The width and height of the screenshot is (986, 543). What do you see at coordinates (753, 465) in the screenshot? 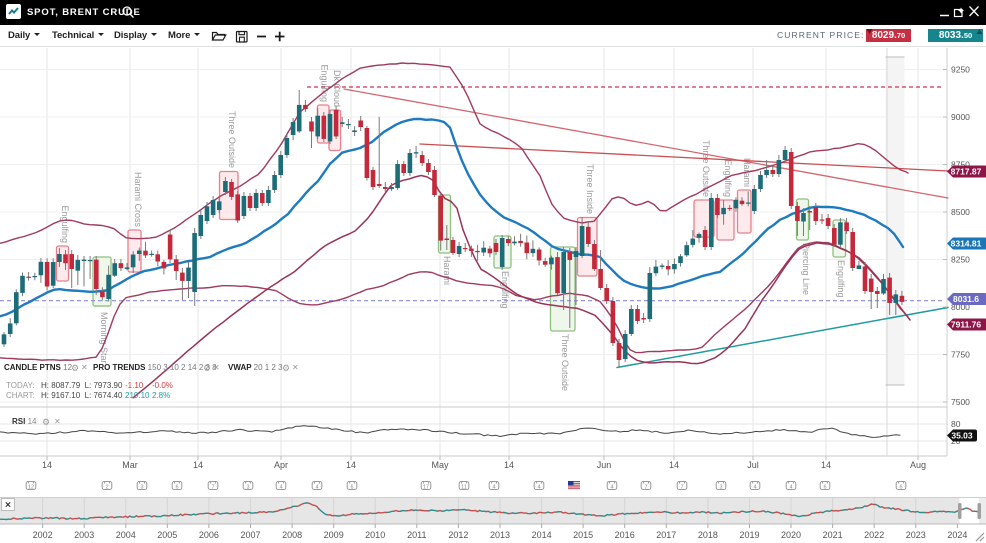
I see `svg-text: Jul` at bounding box center [753, 465].